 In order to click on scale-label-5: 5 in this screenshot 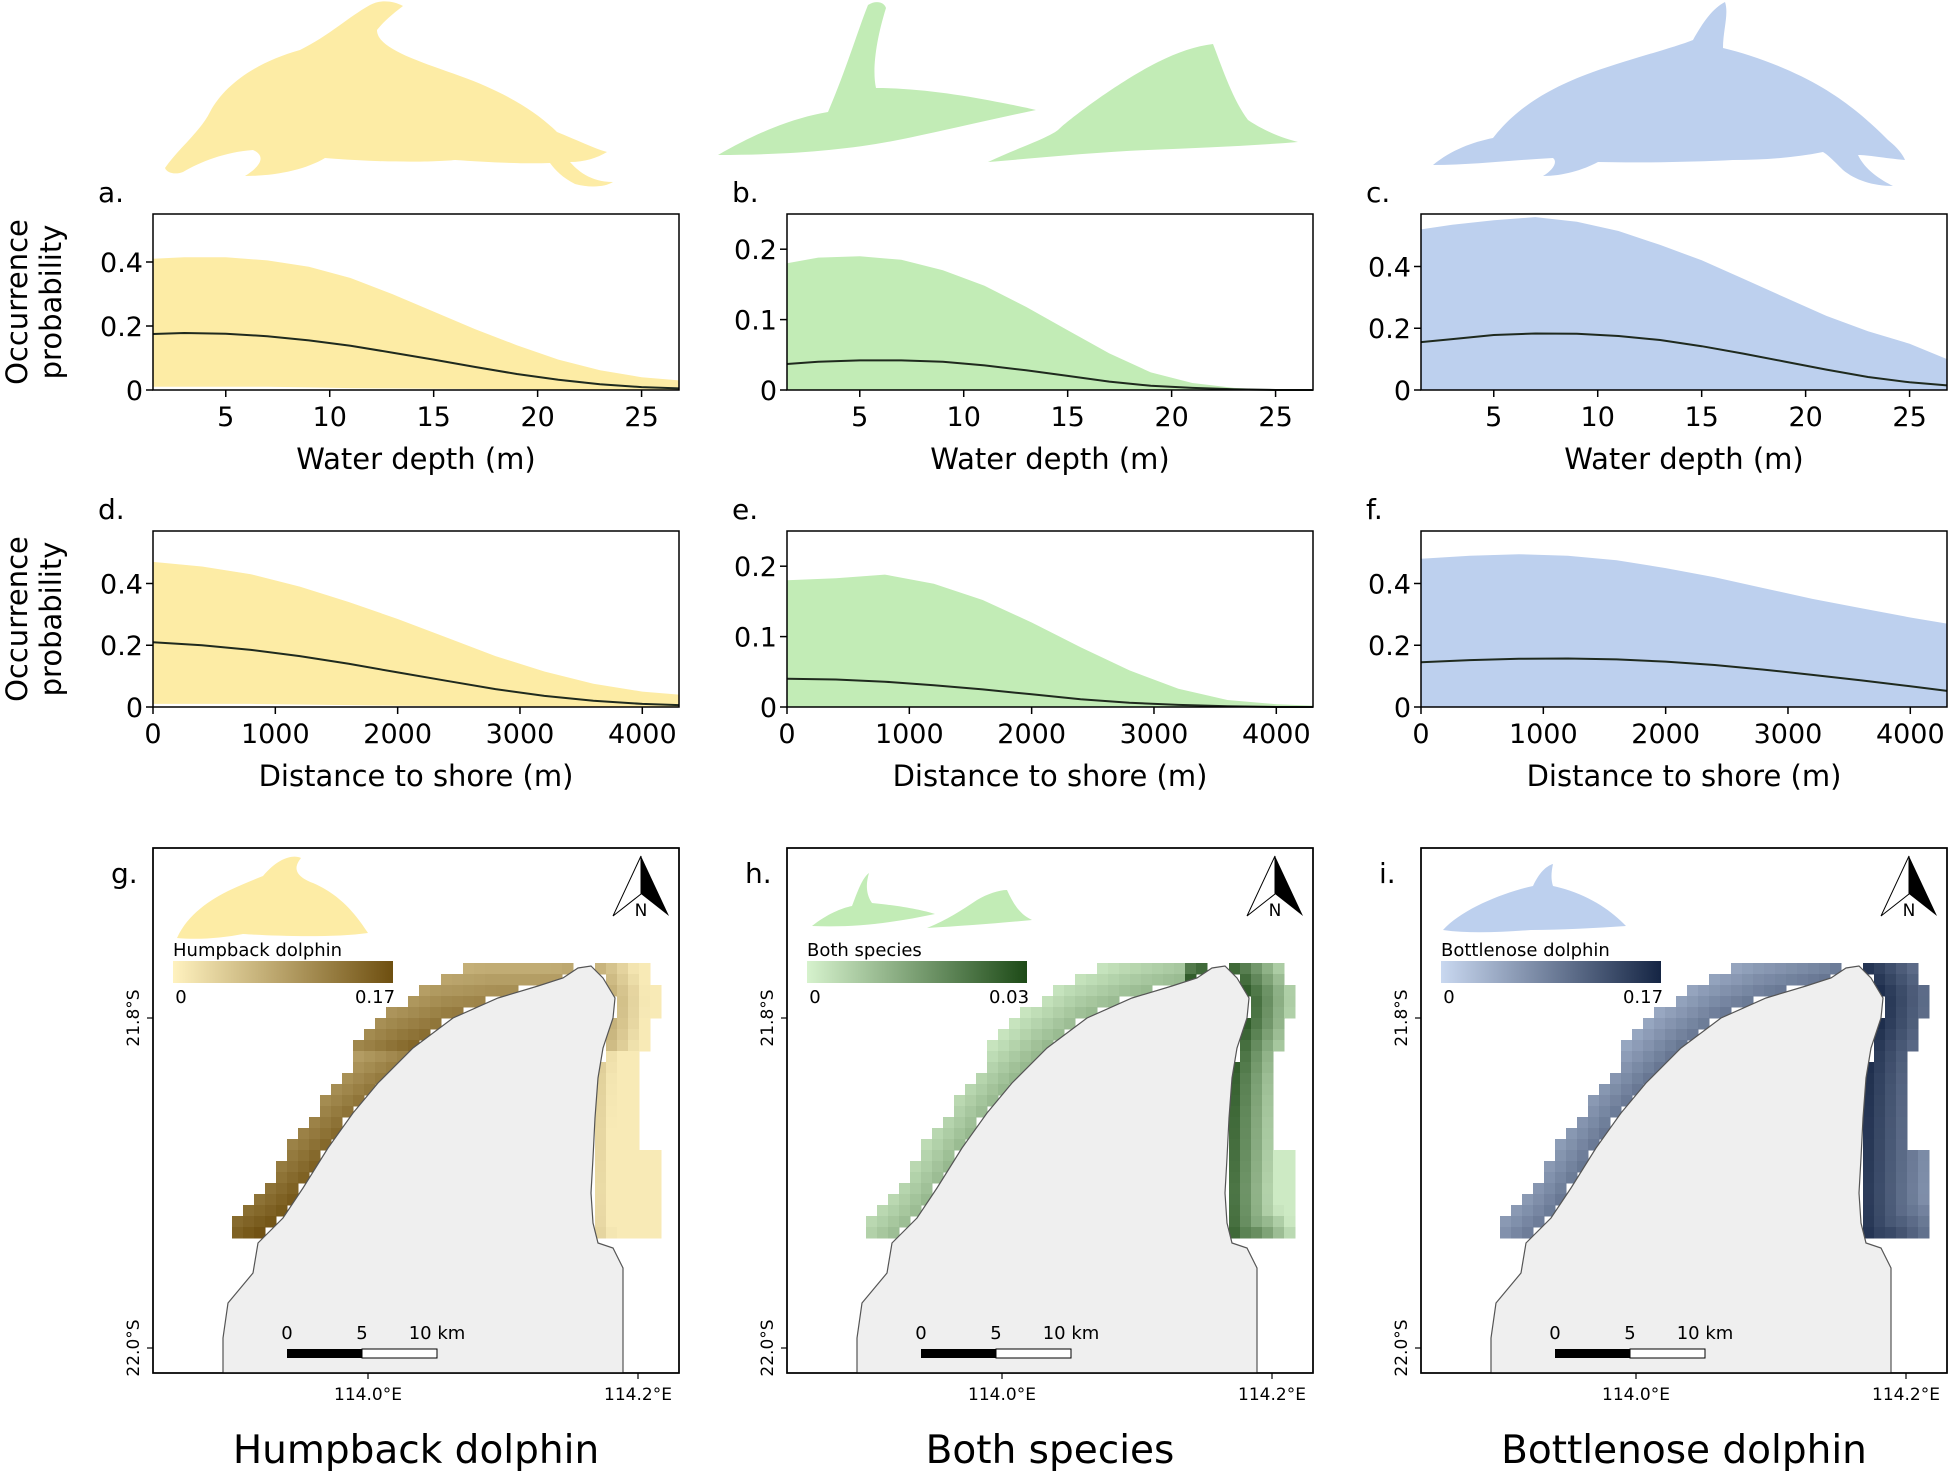, I will do `click(995, 1333)`.